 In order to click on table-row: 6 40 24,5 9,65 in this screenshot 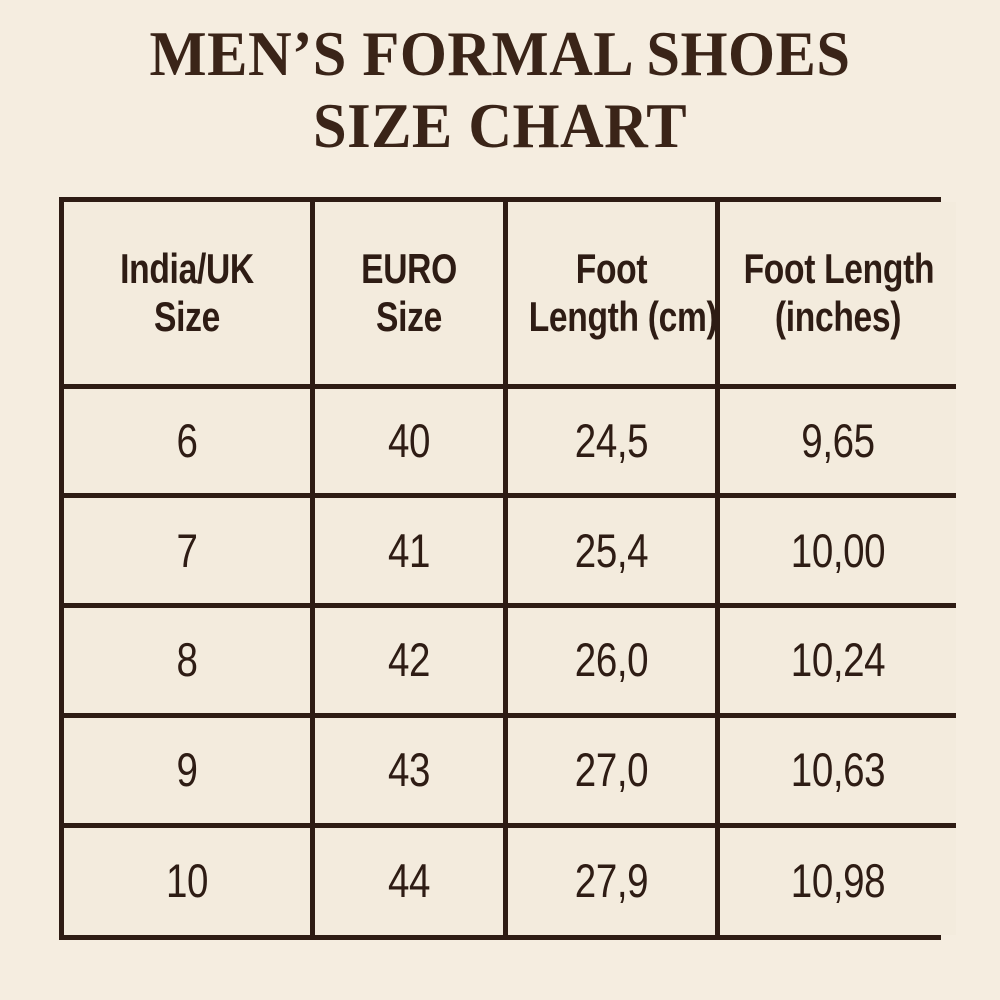, I will do `click(510, 442)`.